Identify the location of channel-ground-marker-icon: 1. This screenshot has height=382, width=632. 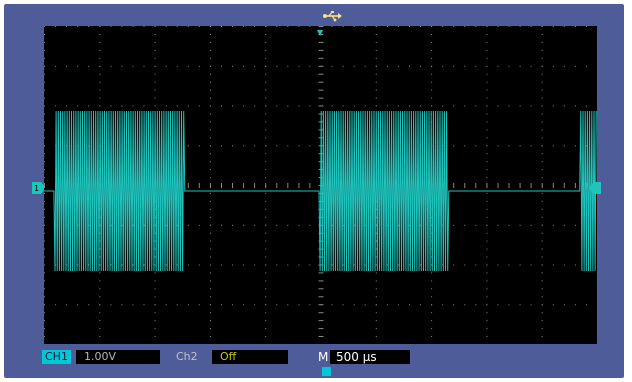
(39, 188).